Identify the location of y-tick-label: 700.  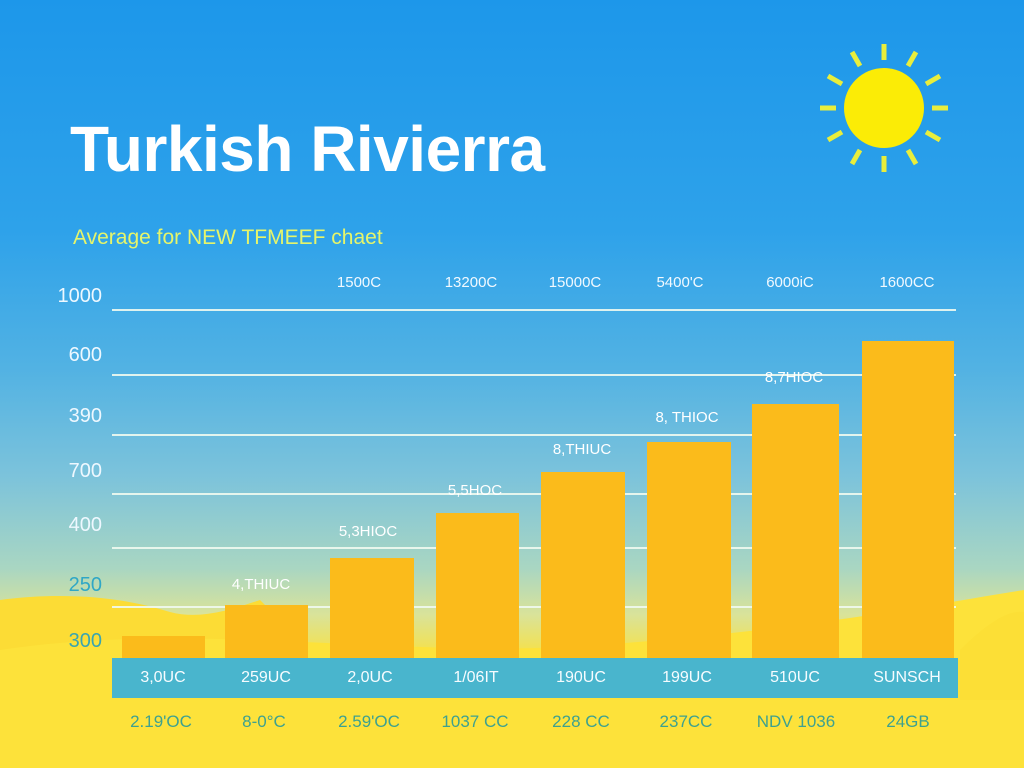
(85, 471).